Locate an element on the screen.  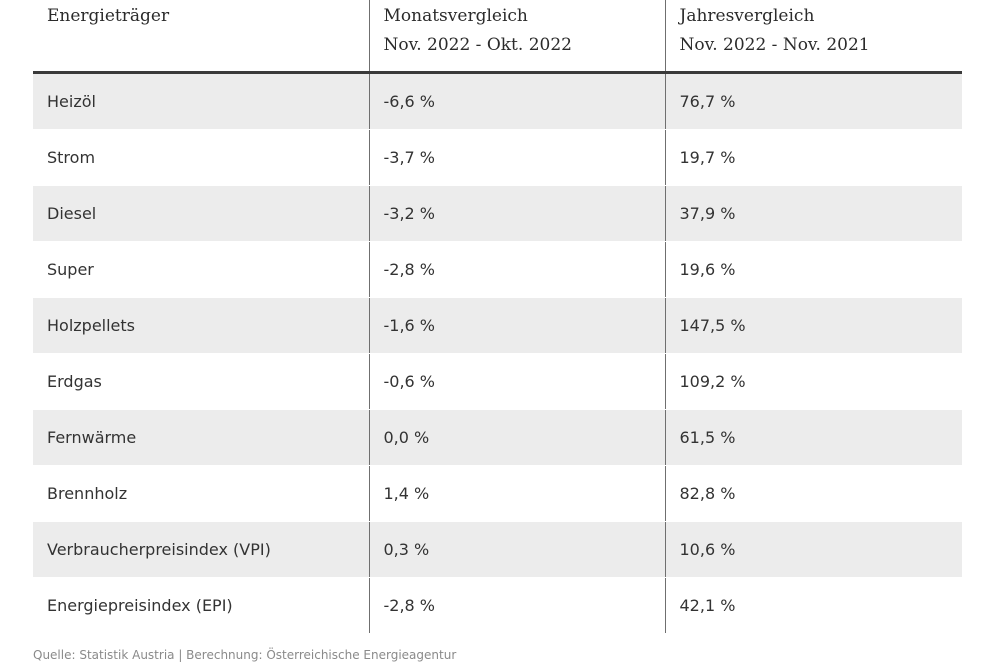
table-row: Erdgas -0,6 % 109,2 % is located at coordinates (497, 381).